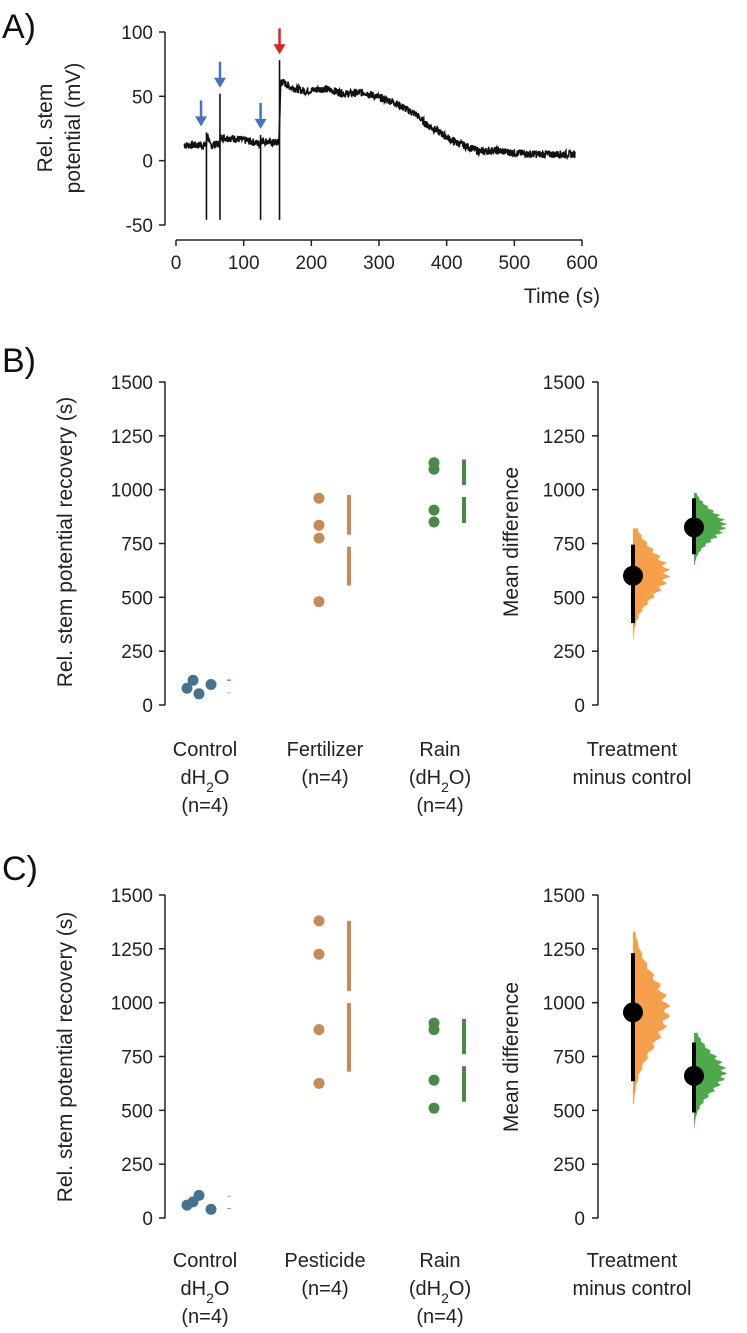 This screenshot has width=747, height=1333. What do you see at coordinates (20, 869) in the screenshot?
I see `panel-c-label: C)` at bounding box center [20, 869].